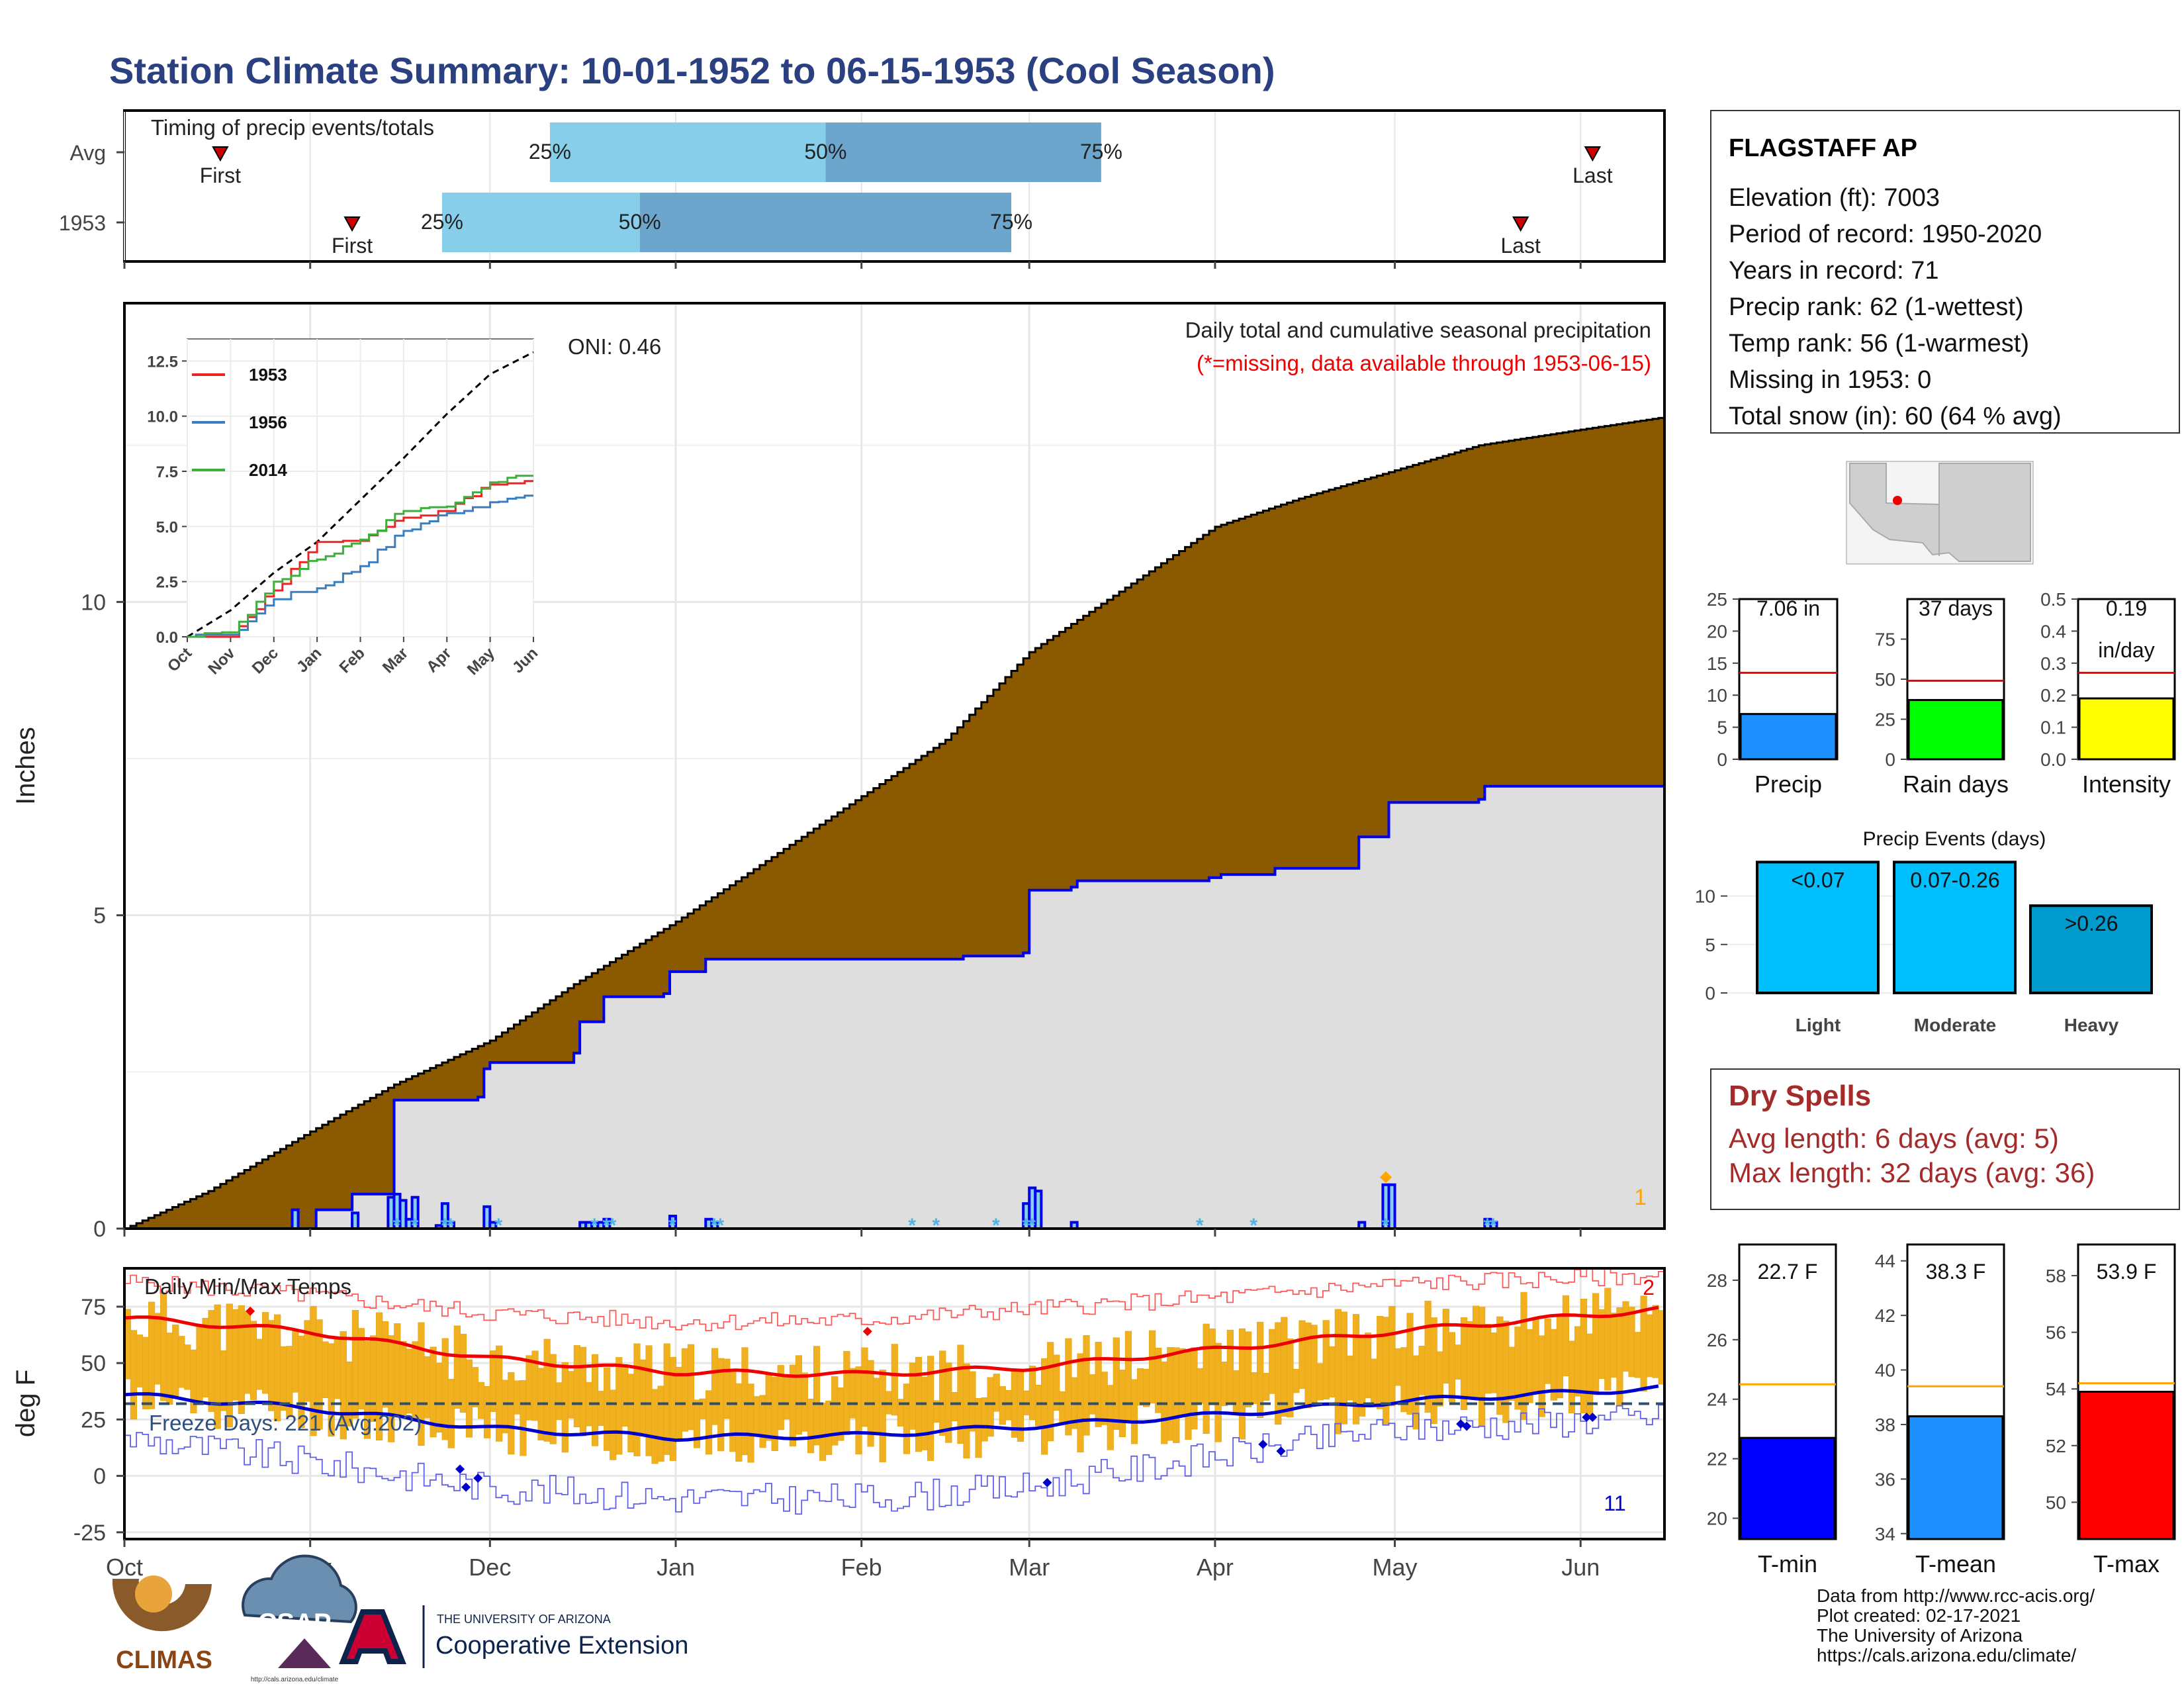 This screenshot has height=1688, width=2184. I want to click on mini-value-label2-2: in/day, so click(2126, 650).